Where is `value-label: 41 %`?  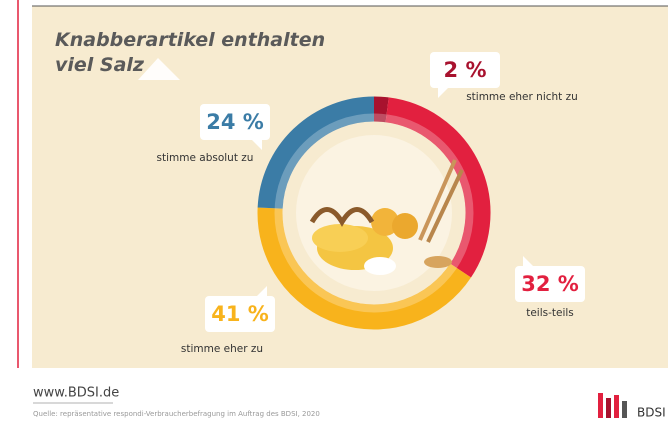
value-label: 41 % is located at coordinates (240, 314).